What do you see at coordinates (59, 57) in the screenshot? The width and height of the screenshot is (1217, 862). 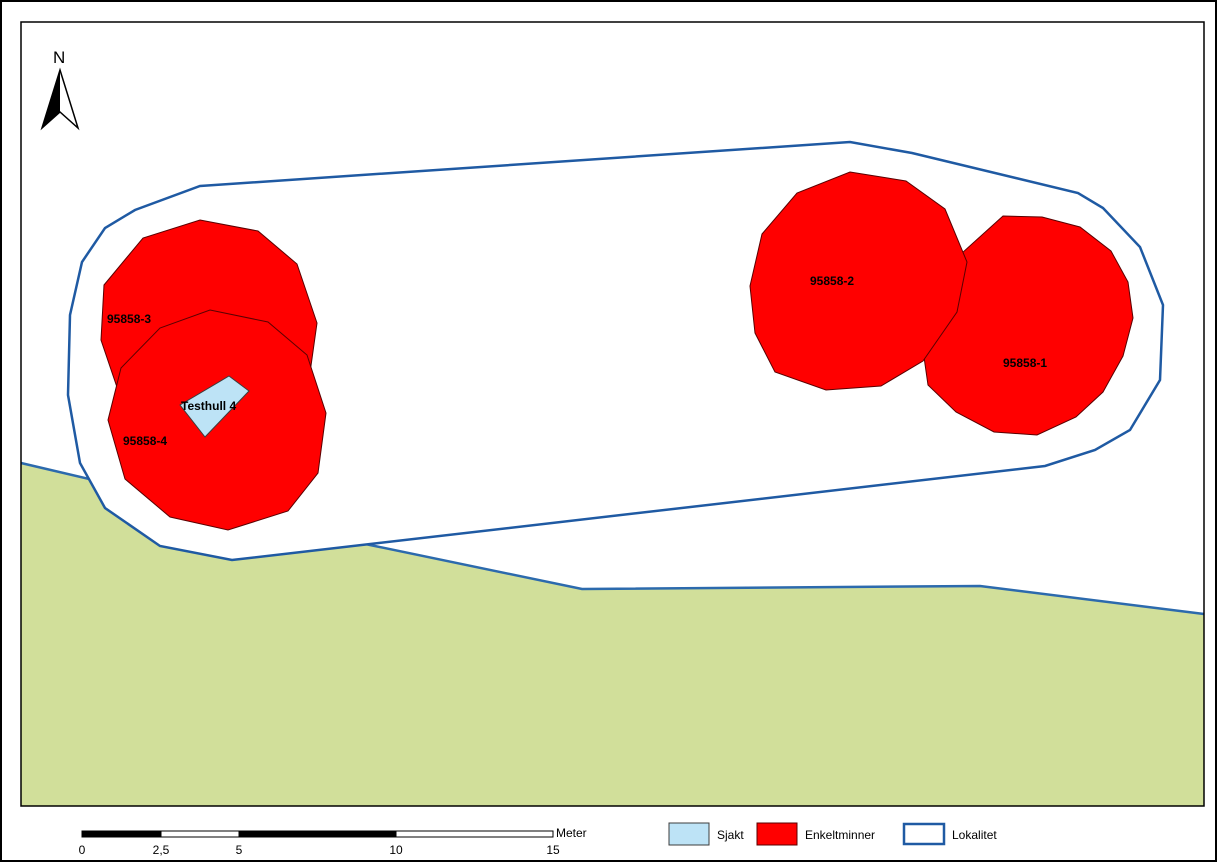 I see `north-label: N` at bounding box center [59, 57].